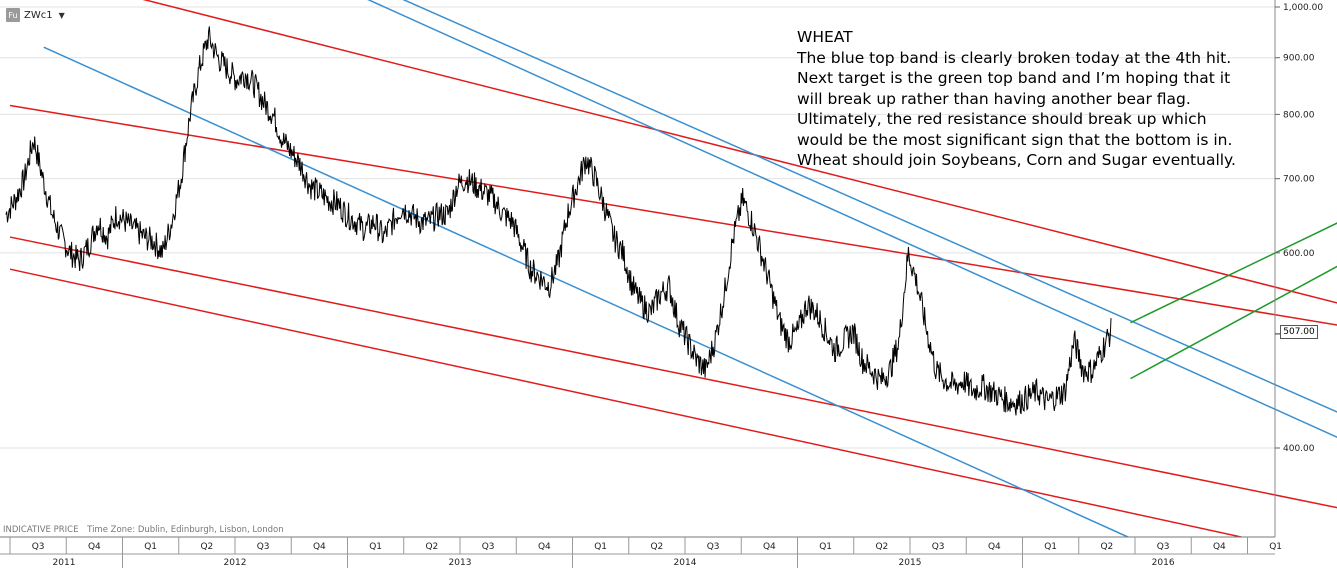 Image resolution: width=1337 pixels, height=568 pixels. What do you see at coordinates (1299, 254) in the screenshot?
I see `y-tick-label: 600.00` at bounding box center [1299, 254].